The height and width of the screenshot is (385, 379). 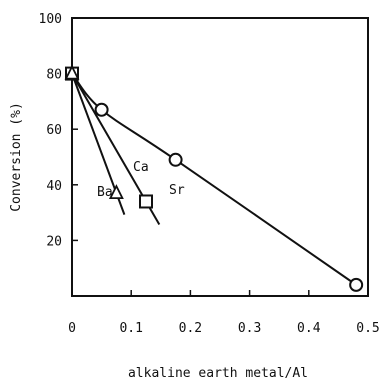 What do you see at coordinates (141, 167) in the screenshot?
I see `series-label-ca: Ca` at bounding box center [141, 167].